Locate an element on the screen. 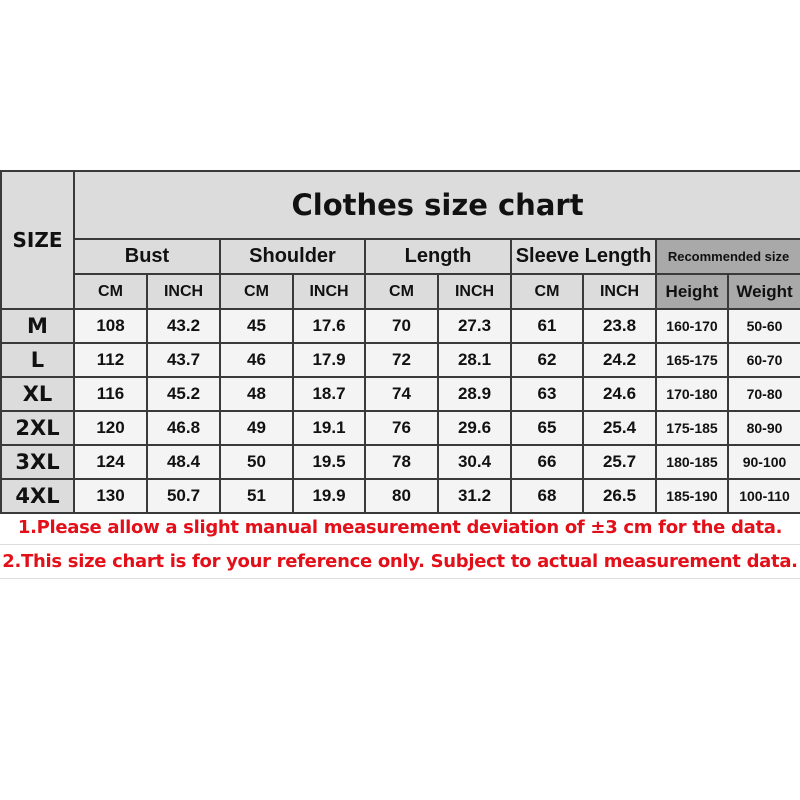 The image size is (800, 800). table-cell: 78 is located at coordinates (401, 462).